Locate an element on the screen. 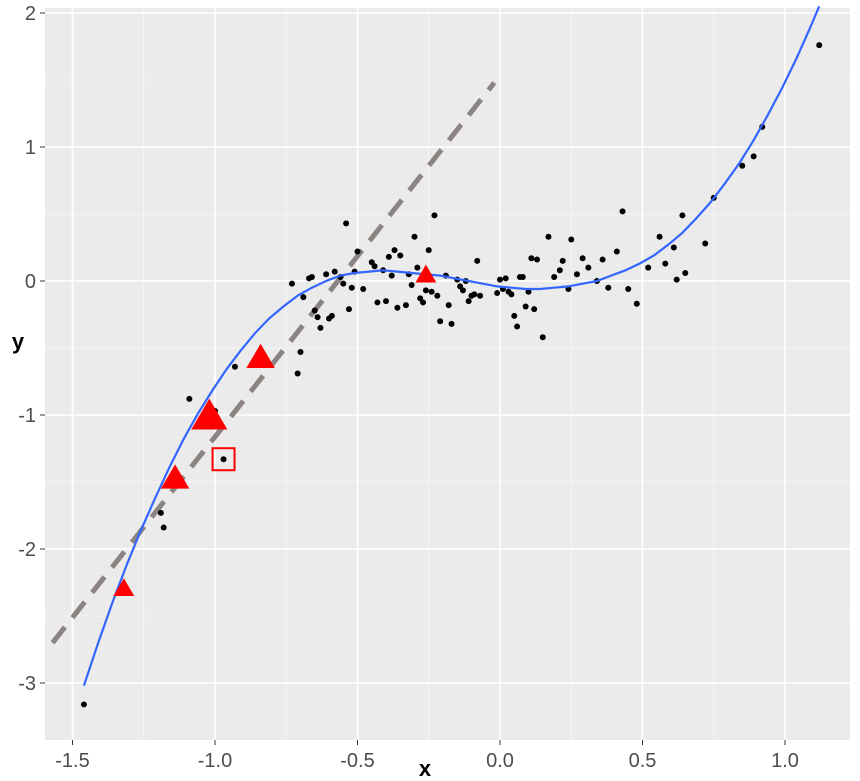  y-axis-title: y is located at coordinates (18, 341).